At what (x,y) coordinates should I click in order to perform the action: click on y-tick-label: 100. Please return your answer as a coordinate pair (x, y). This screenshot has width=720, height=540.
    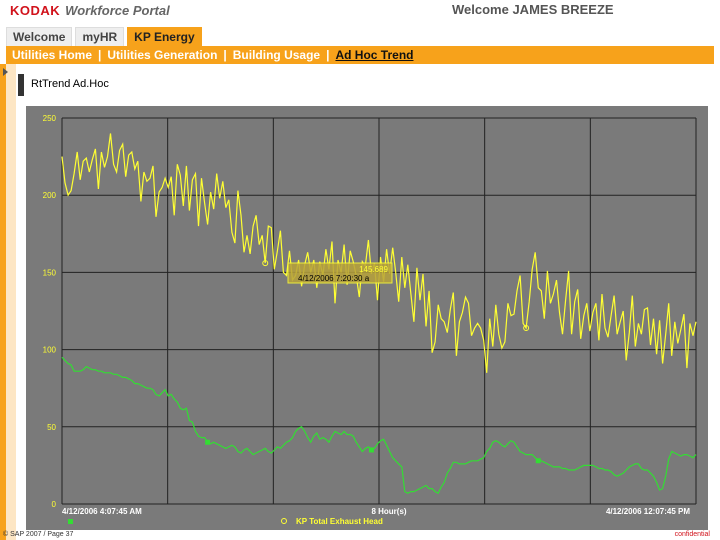
    Looking at the image, I should click on (50, 350).